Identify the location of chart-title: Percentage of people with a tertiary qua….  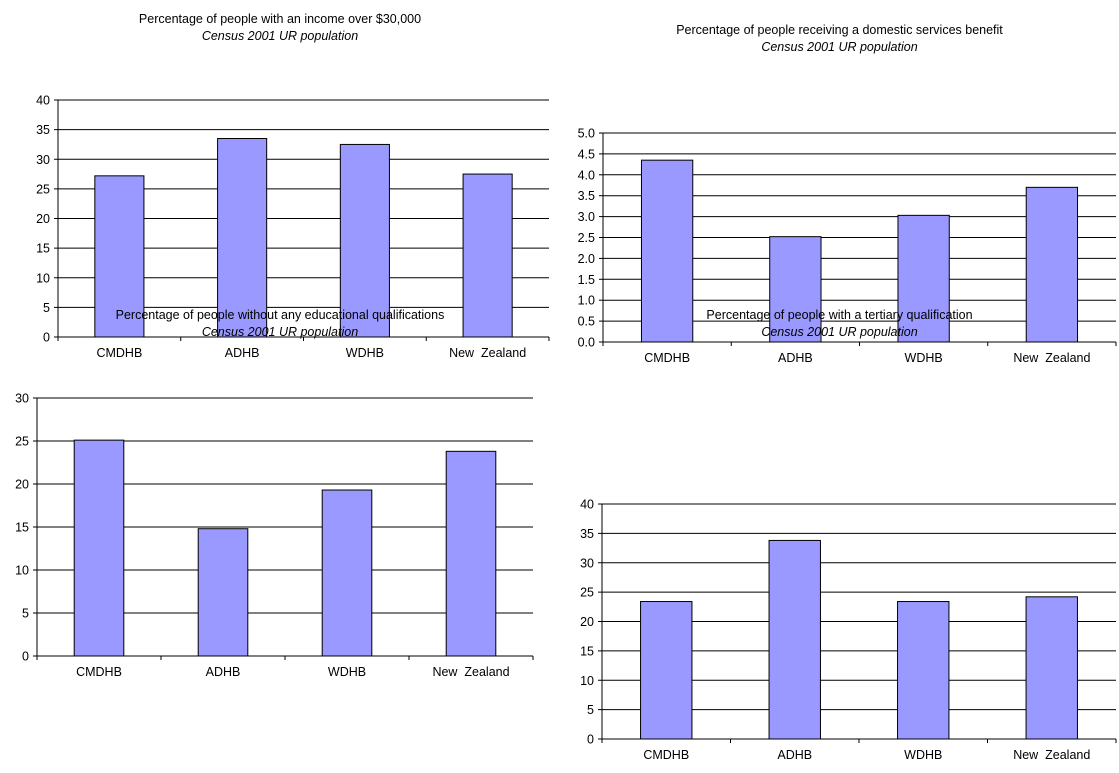
(839, 315).